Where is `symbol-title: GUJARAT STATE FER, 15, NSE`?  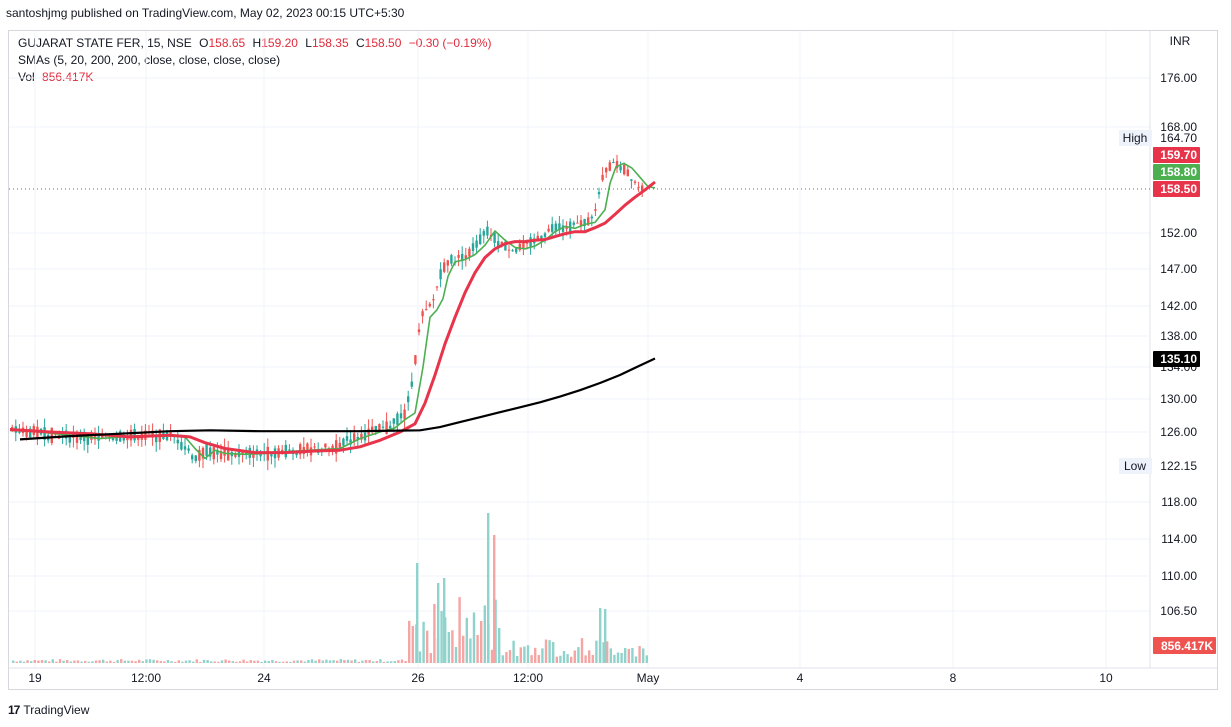
symbol-title: GUJARAT STATE FER, 15, NSE is located at coordinates (105, 43).